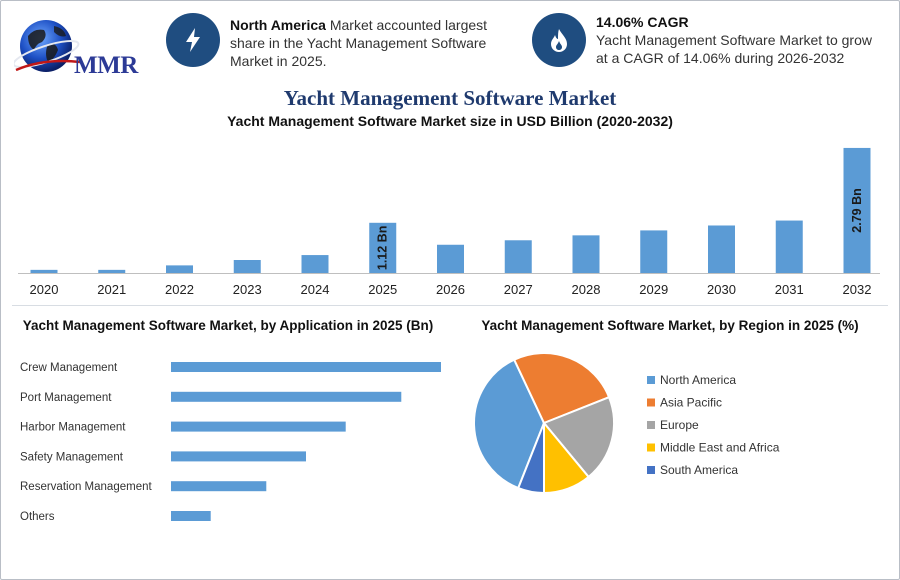  I want to click on bar-2025, so click(383, 247).